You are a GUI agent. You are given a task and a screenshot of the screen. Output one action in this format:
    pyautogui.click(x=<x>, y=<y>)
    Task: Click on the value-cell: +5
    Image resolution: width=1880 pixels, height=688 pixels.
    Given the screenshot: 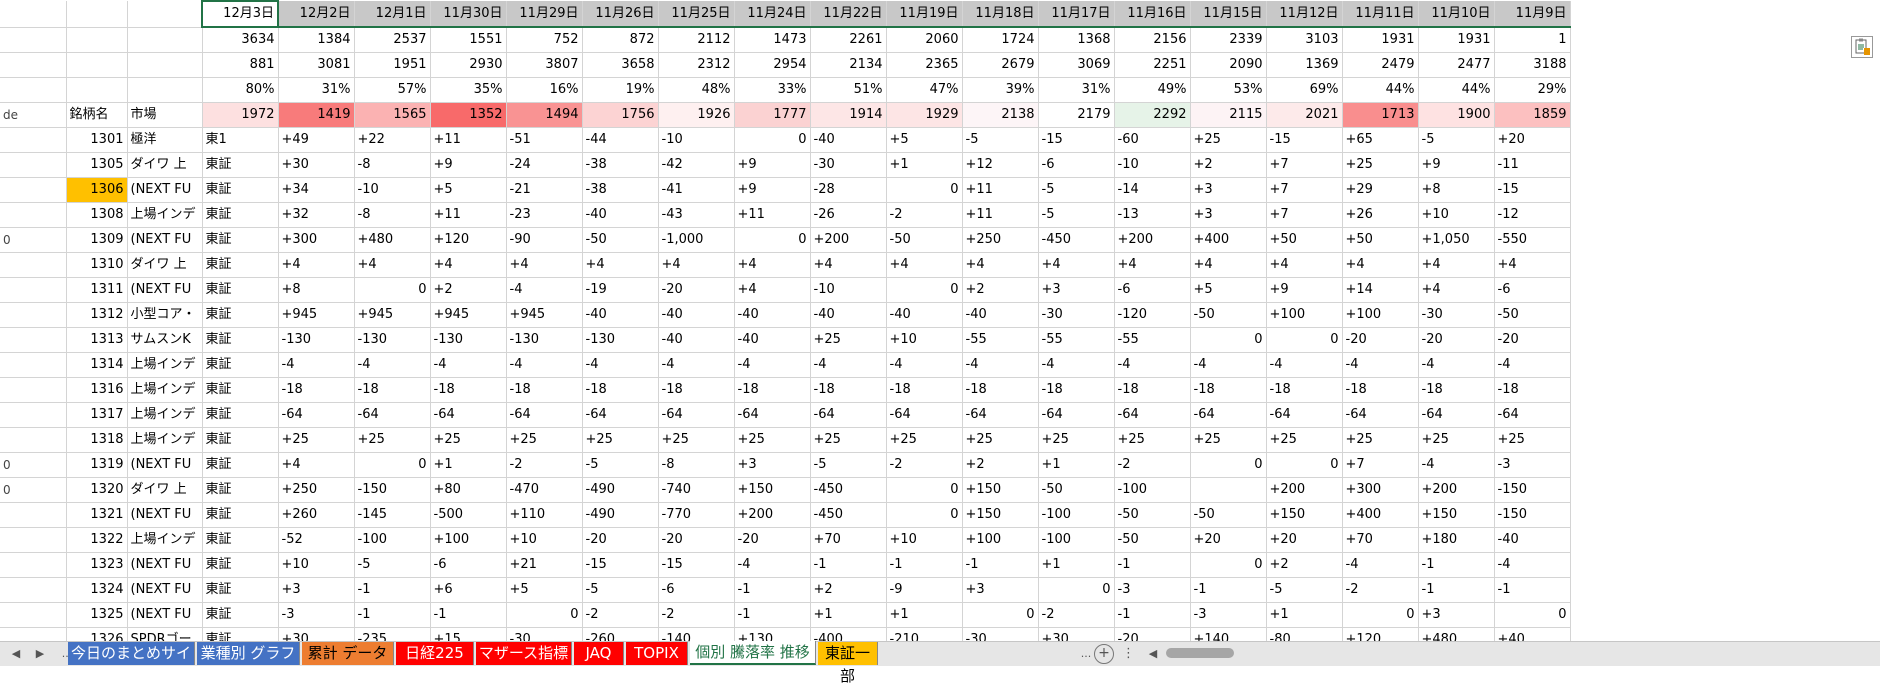 What is the action you would take?
    pyautogui.click(x=468, y=190)
    